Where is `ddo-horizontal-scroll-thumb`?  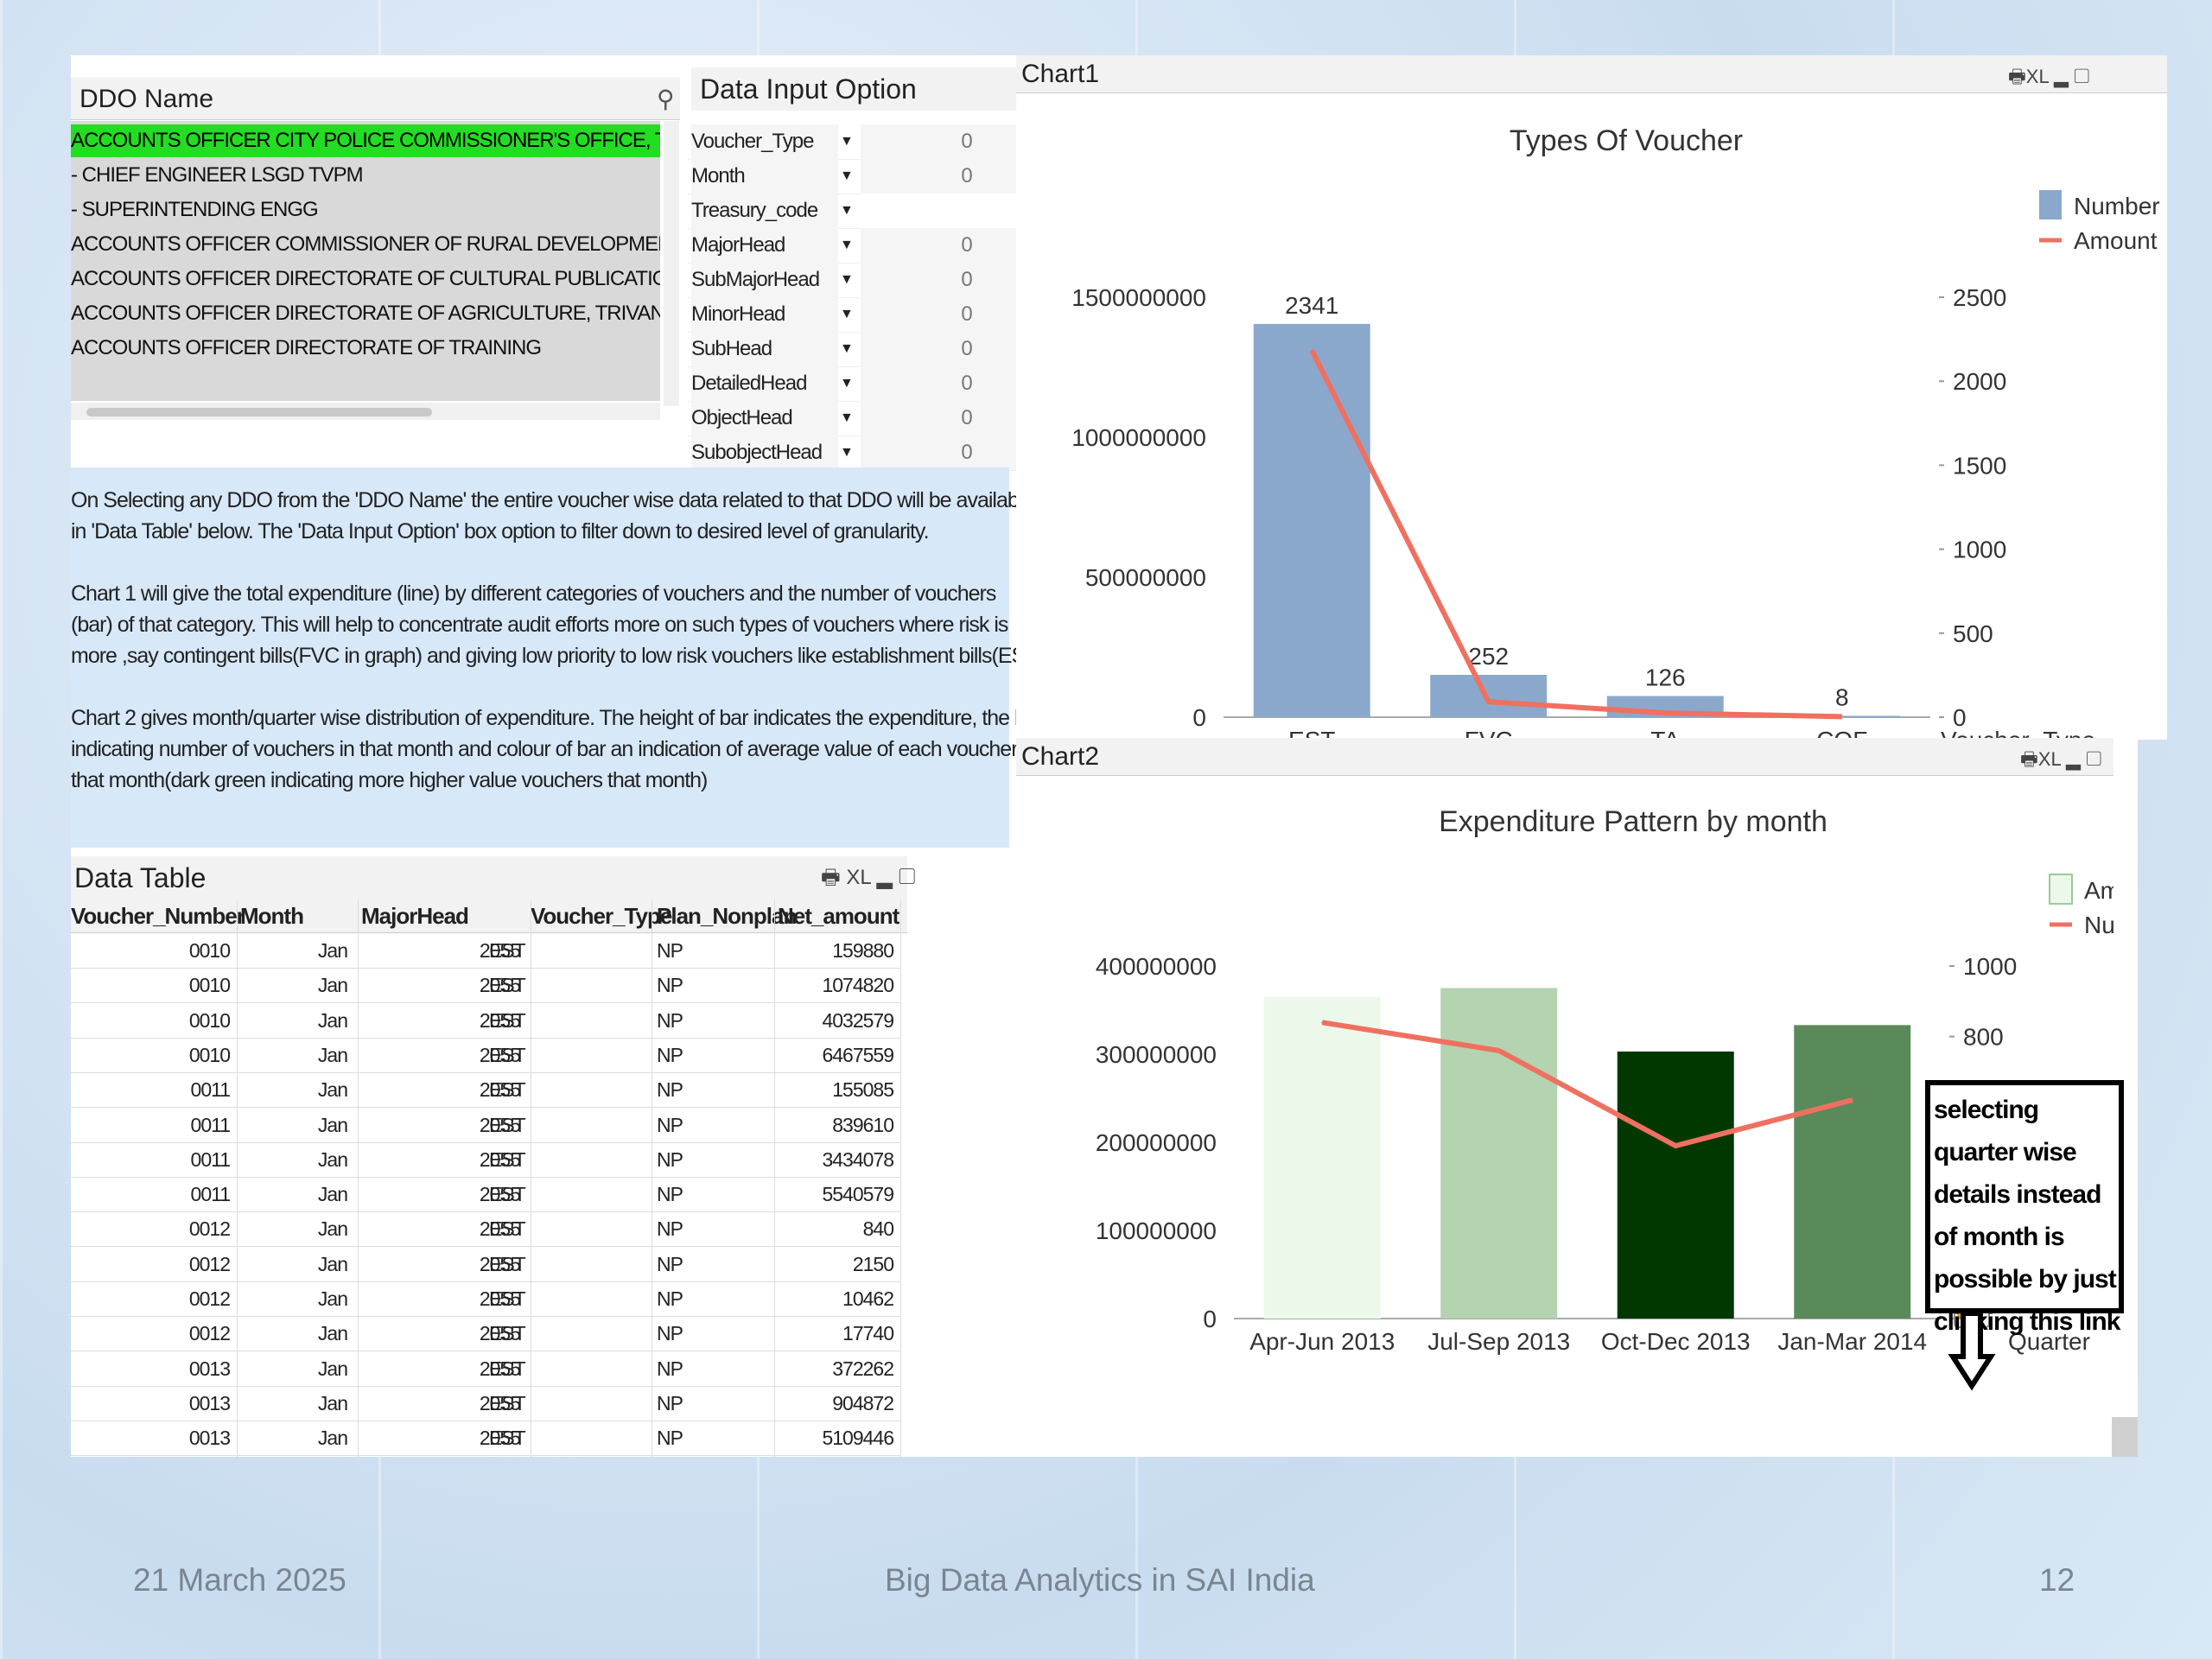 ddo-horizontal-scroll-thumb is located at coordinates (259, 412).